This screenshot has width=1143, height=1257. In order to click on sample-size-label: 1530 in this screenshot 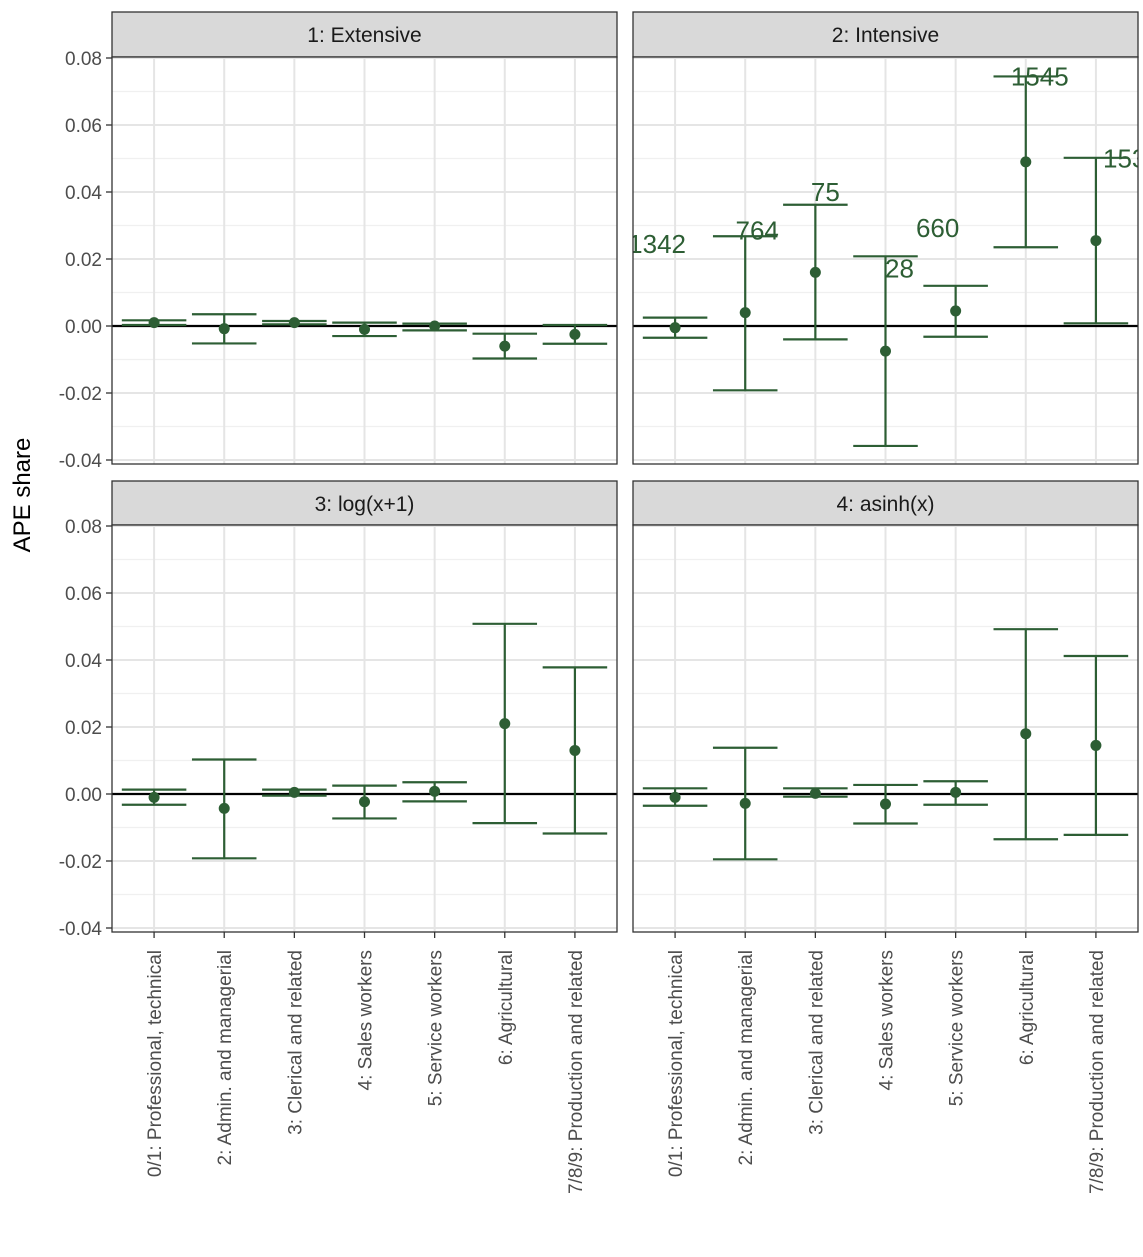, I will do `click(1123, 159)`.